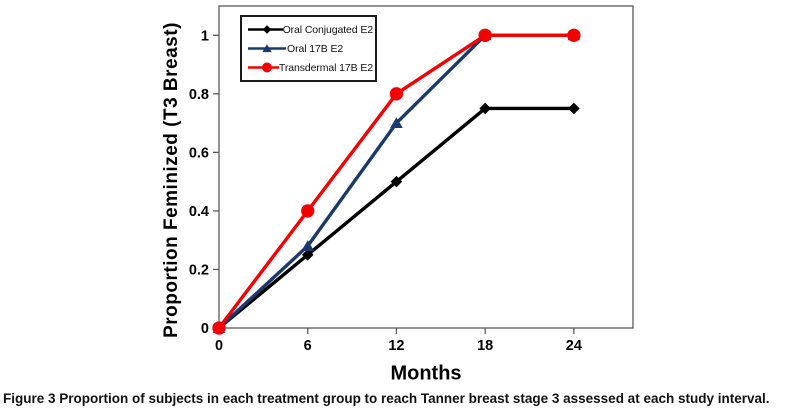  I want to click on legend-label: Oral Conjugated E2, so click(328, 29).